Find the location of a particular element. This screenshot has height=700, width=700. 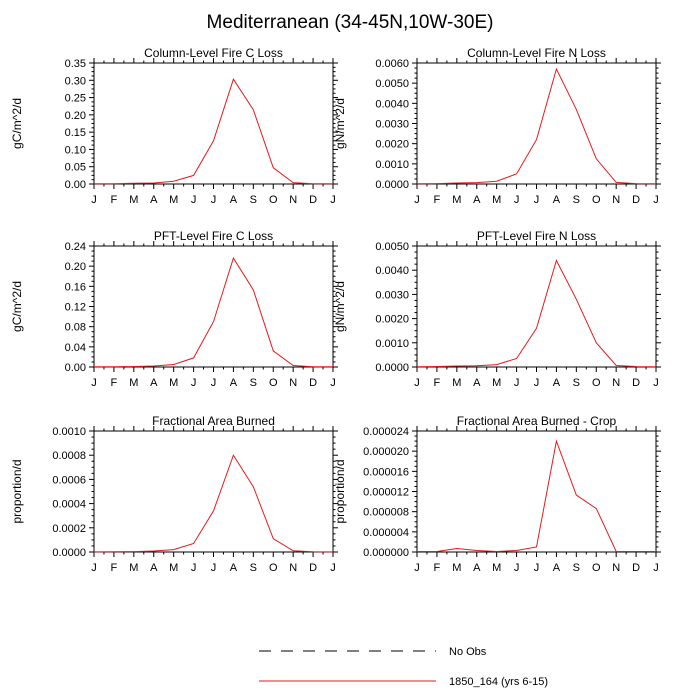

y-tick-label: 0.0006 is located at coordinates (69, 480).